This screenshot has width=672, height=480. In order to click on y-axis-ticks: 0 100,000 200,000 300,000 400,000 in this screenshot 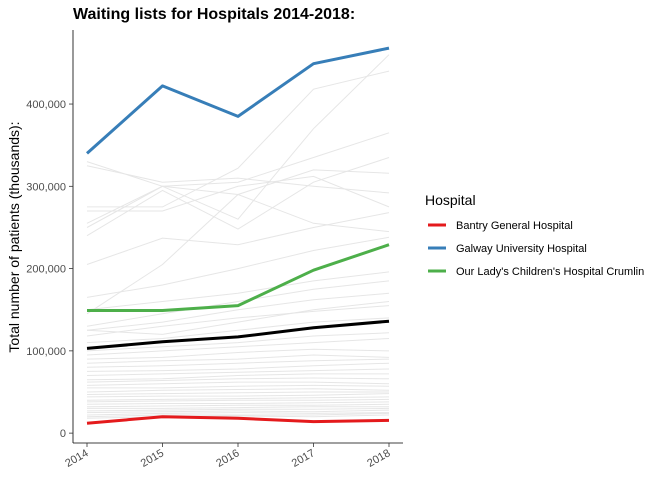, I will do `click(49, 269)`.